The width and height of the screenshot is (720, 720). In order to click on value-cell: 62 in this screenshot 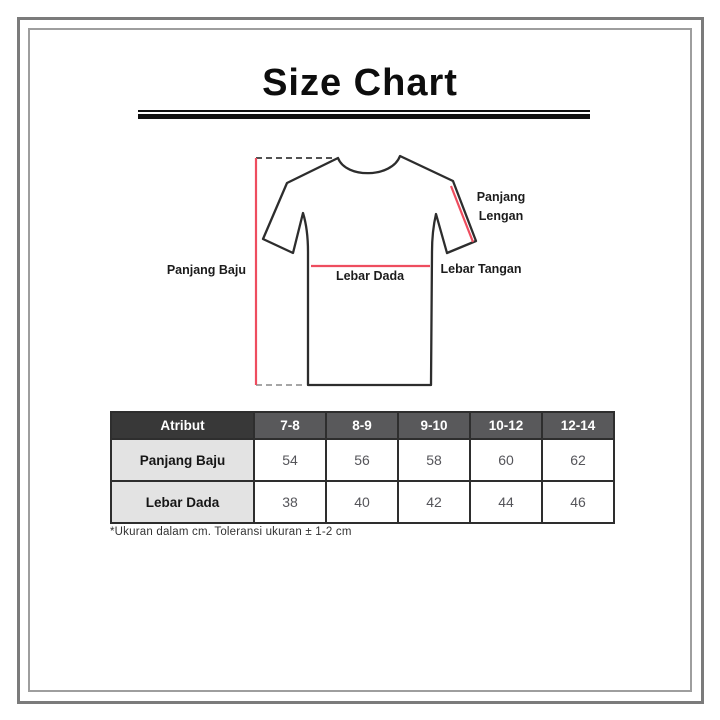, I will do `click(578, 460)`.